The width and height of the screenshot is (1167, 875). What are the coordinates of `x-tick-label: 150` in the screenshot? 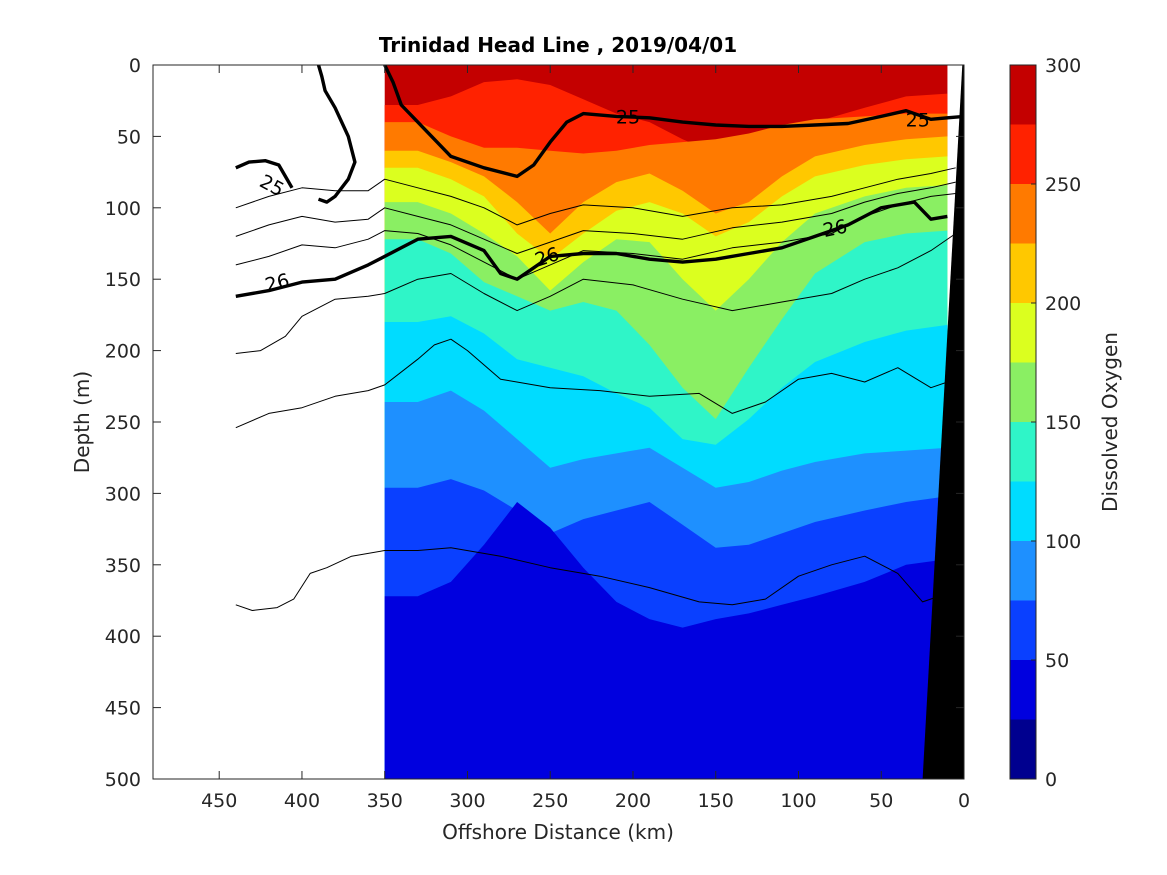 It's located at (716, 801).